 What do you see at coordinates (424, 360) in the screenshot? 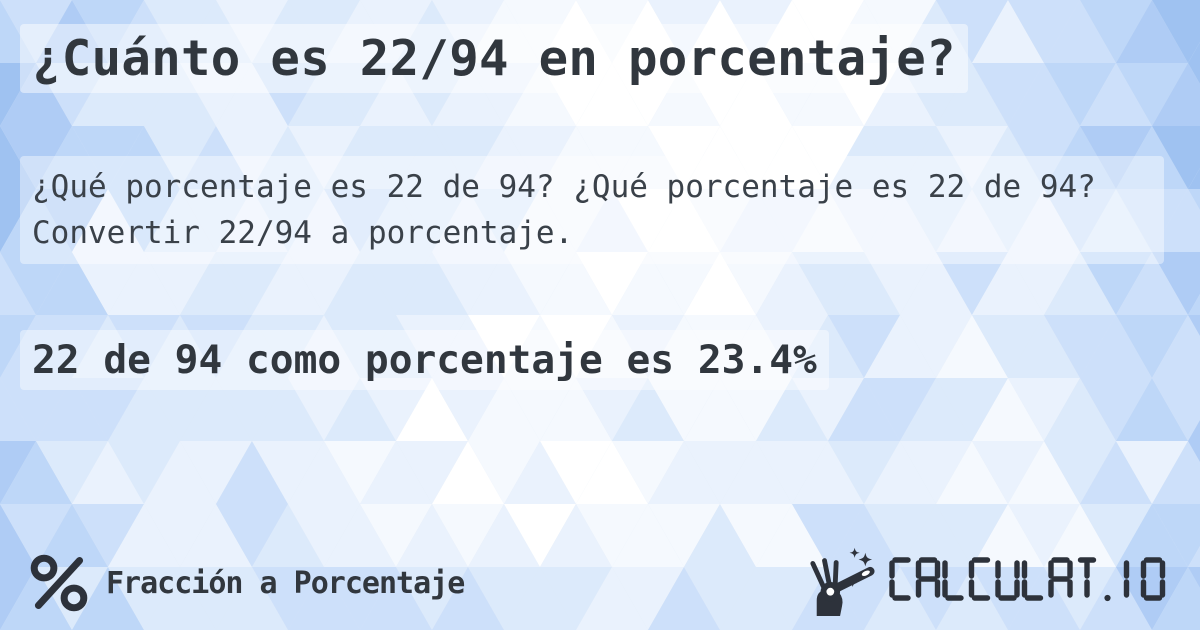
I see `answer-line: 22 de 94 como porcentaje es 23.4%` at bounding box center [424, 360].